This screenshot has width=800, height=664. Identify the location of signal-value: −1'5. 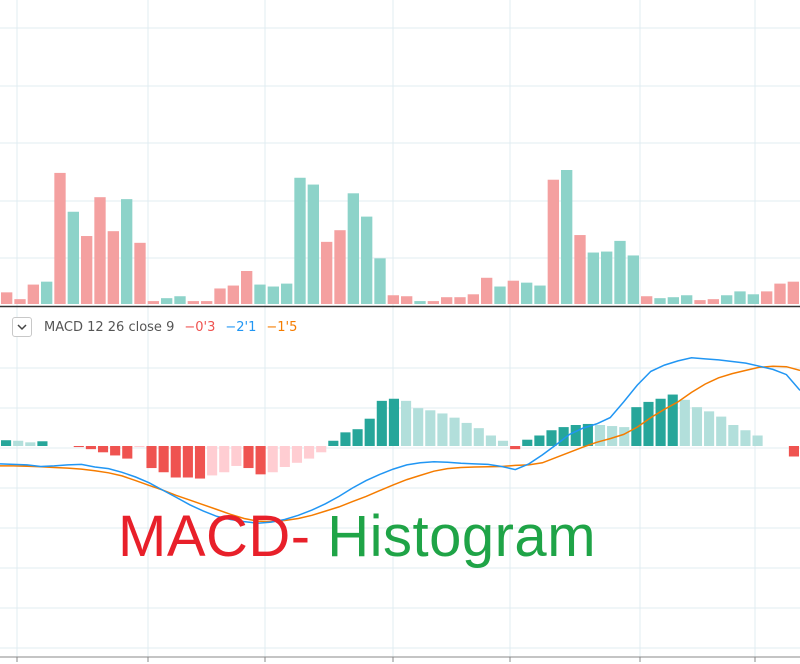
(282, 327).